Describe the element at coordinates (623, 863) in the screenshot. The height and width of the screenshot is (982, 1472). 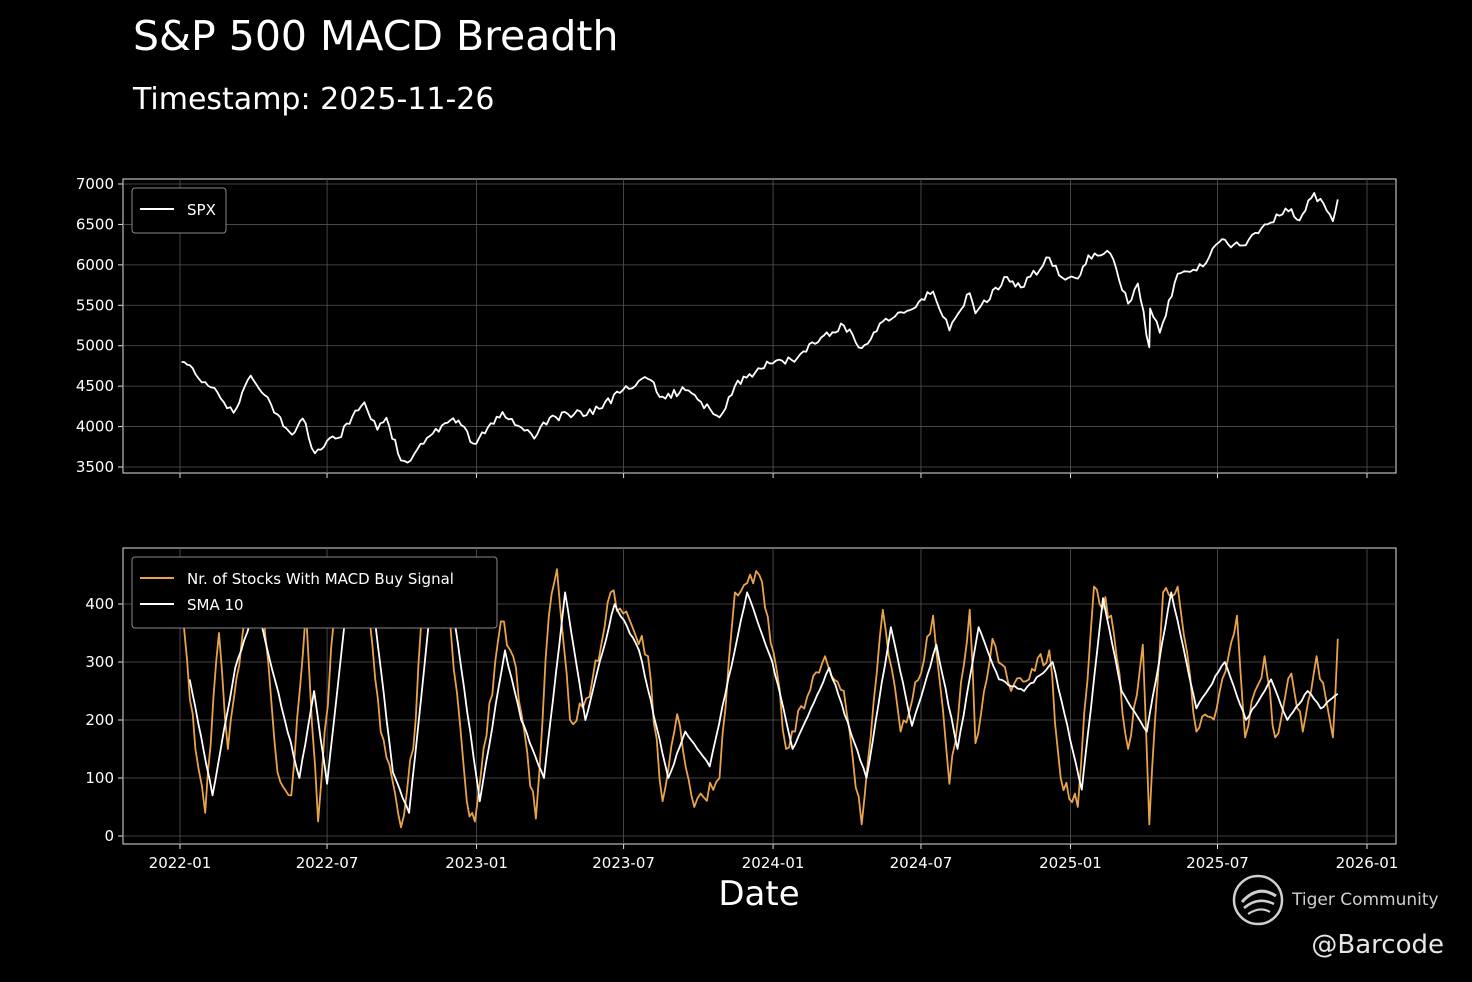
I see `x-tick-label: 2023-07` at that location.